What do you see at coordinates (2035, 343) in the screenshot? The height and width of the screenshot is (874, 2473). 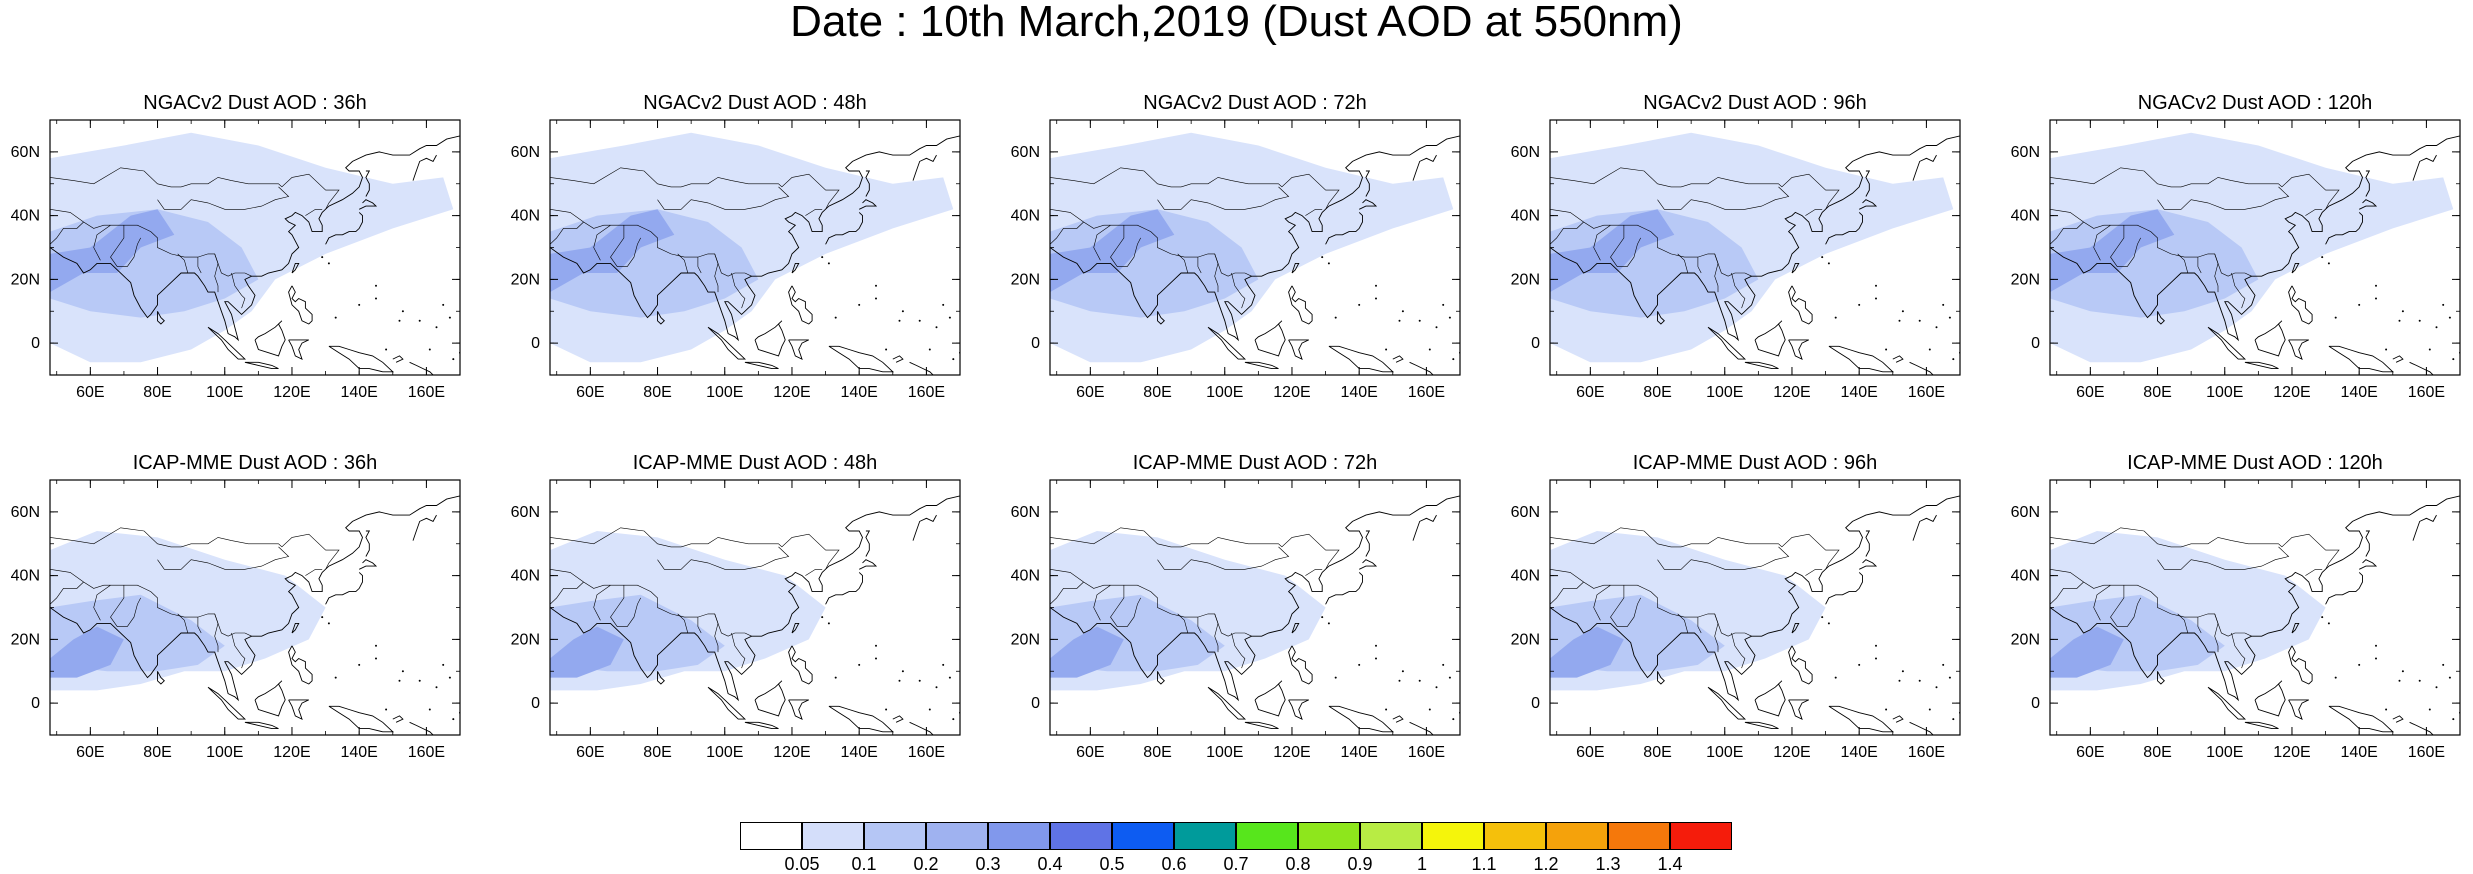 I see `lat-tick-label: 0` at bounding box center [2035, 343].